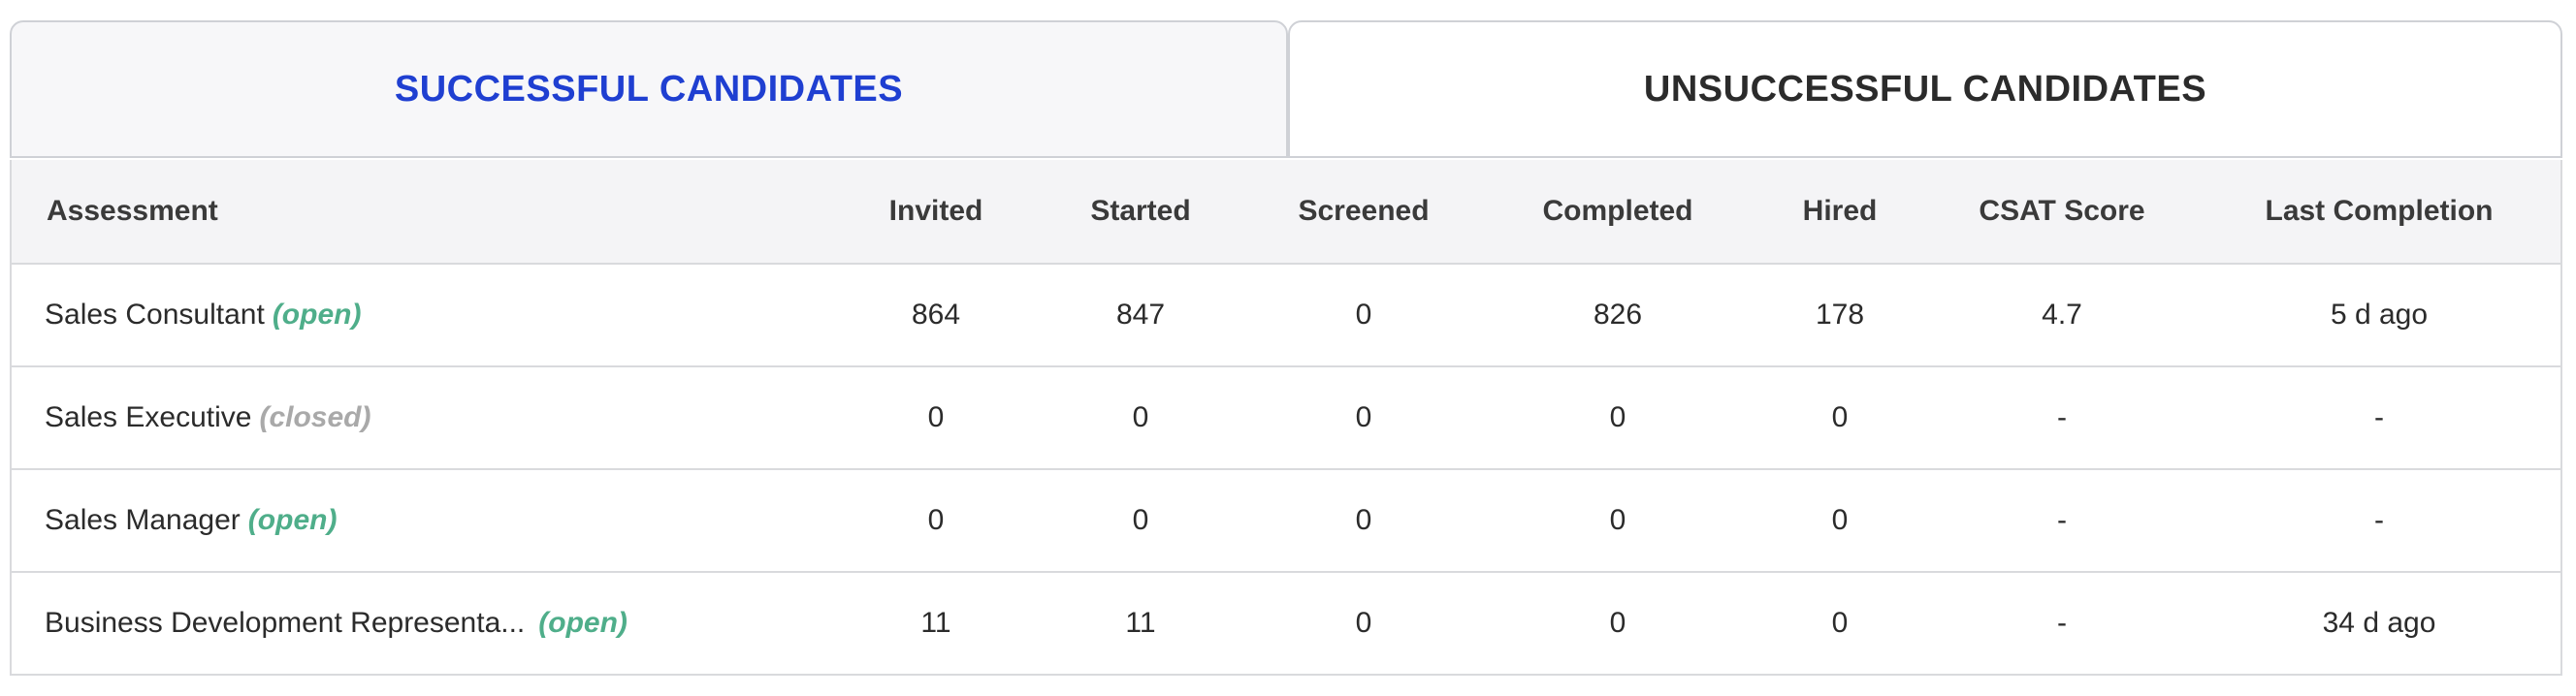 Image resolution: width=2576 pixels, height=696 pixels. Describe the element at coordinates (649, 89) in the screenshot. I see `tab-successful-candidates: SUCCESSFUL CANDIDATES` at that location.